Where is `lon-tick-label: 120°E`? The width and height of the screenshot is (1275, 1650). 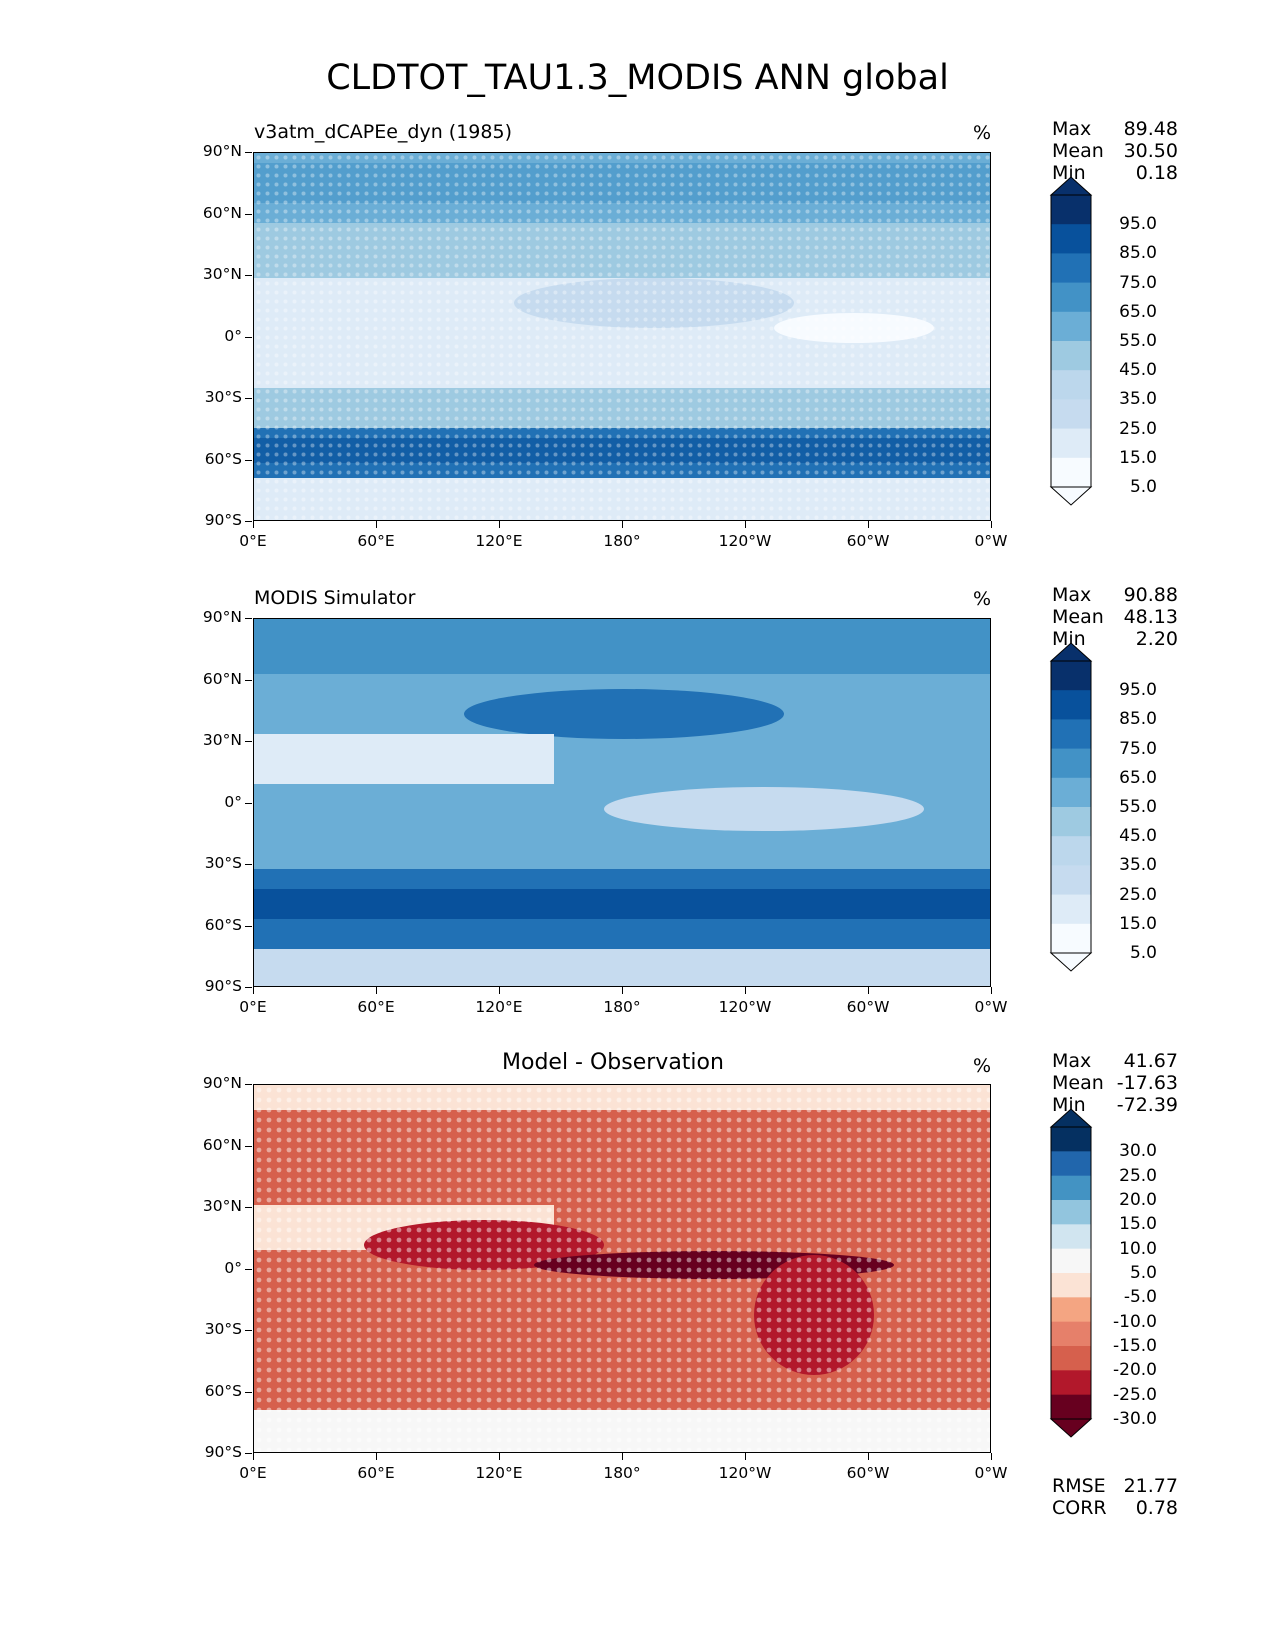
lon-tick-label: 120°E is located at coordinates (499, 1007).